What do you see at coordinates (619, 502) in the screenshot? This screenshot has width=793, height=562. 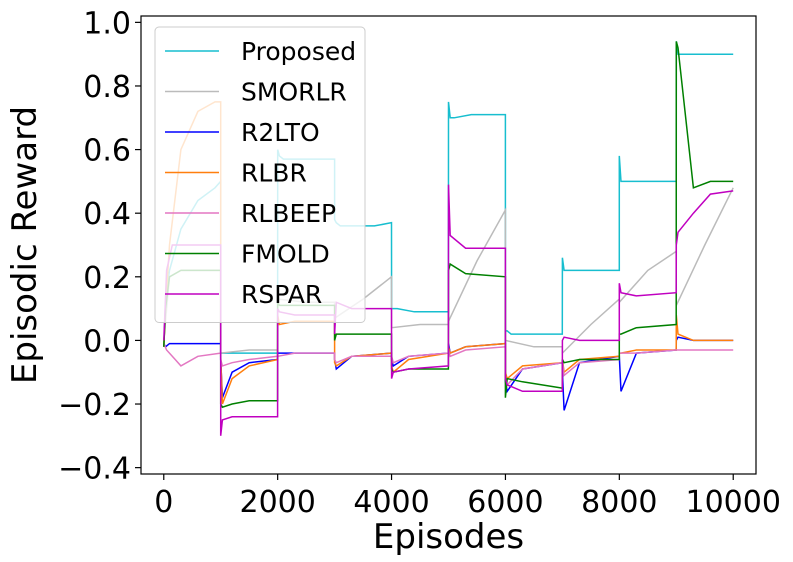 I see `x-tick-label: 8000` at bounding box center [619, 502].